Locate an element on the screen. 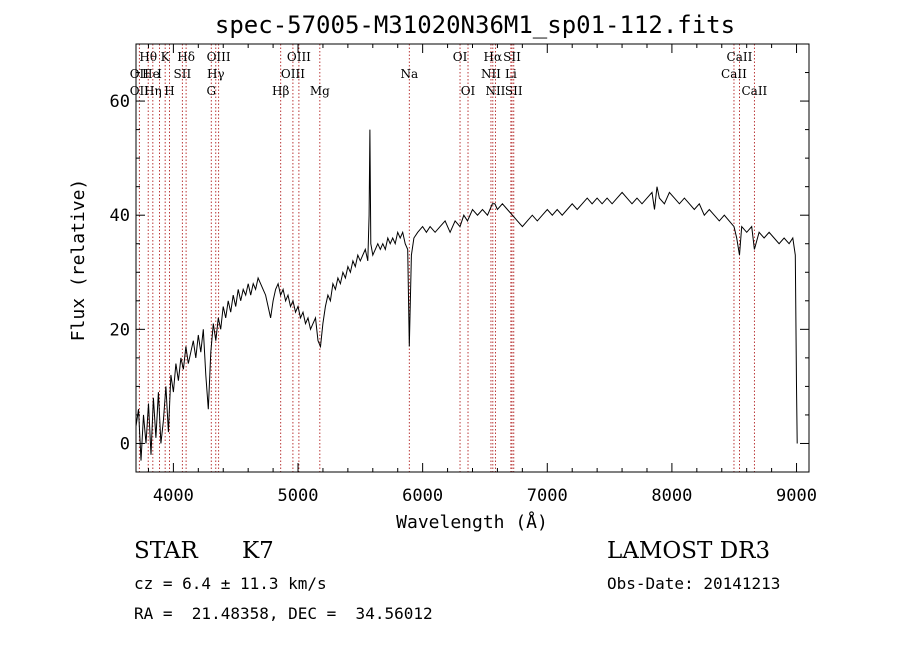 The width and height of the screenshot is (900, 649). emission-line-label: I is located at coordinates (159, 74).